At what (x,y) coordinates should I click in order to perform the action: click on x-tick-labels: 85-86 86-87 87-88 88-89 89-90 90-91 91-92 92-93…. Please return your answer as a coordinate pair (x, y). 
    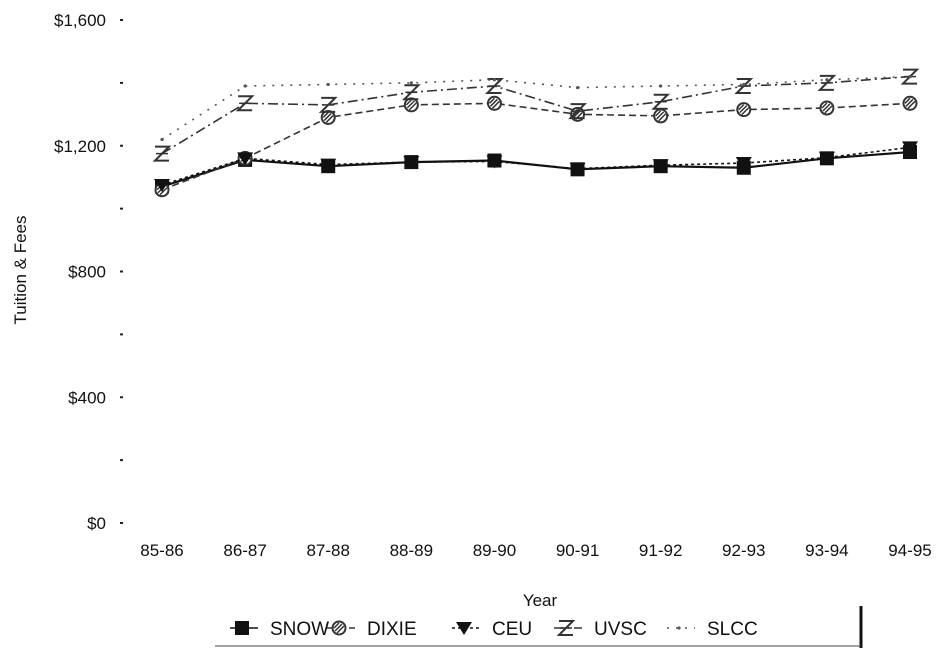
    Looking at the image, I should click on (535, 550).